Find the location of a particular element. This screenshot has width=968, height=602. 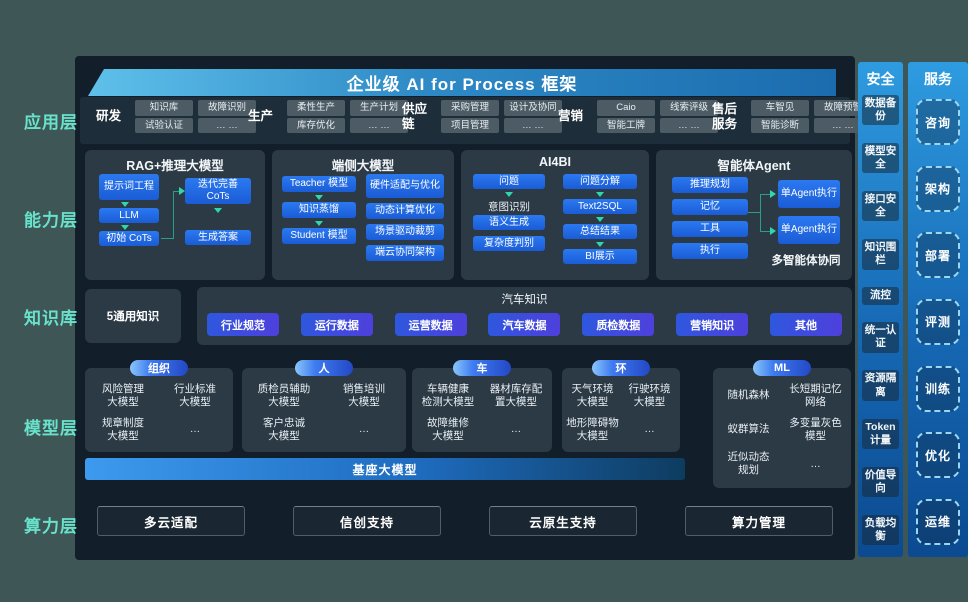

model-item: 风险管理 大模型 is located at coordinates (123, 395).